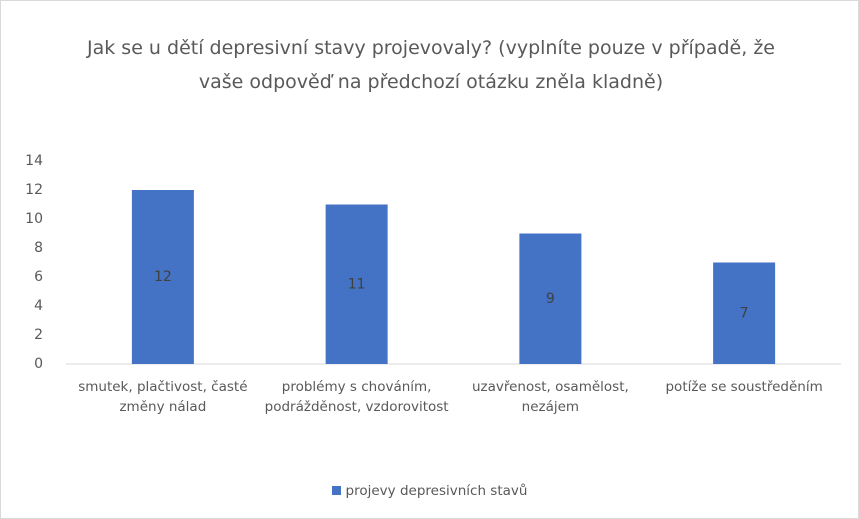 This screenshot has width=859, height=519. What do you see at coordinates (38, 335) in the screenshot?
I see `y-tick-label: 2` at bounding box center [38, 335].